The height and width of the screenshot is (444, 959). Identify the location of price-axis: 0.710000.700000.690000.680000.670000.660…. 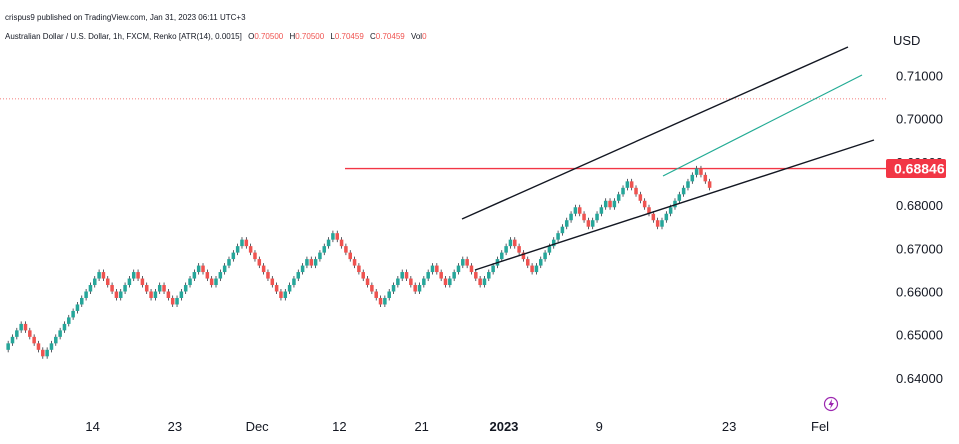
(919, 227).